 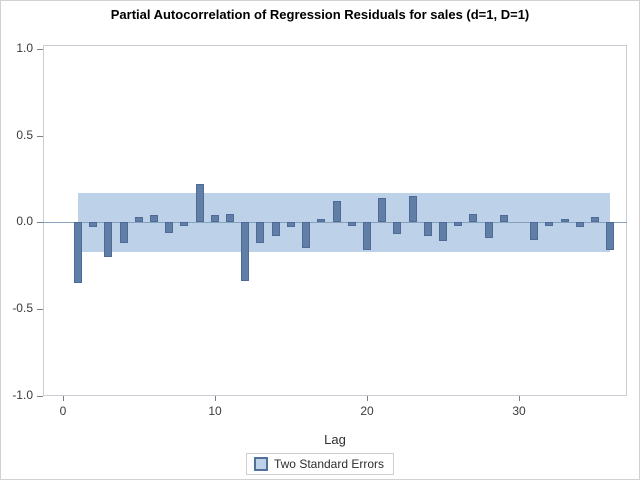 What do you see at coordinates (22, 395) in the screenshot?
I see `y-axis-tick-label: -1.0` at bounding box center [22, 395].